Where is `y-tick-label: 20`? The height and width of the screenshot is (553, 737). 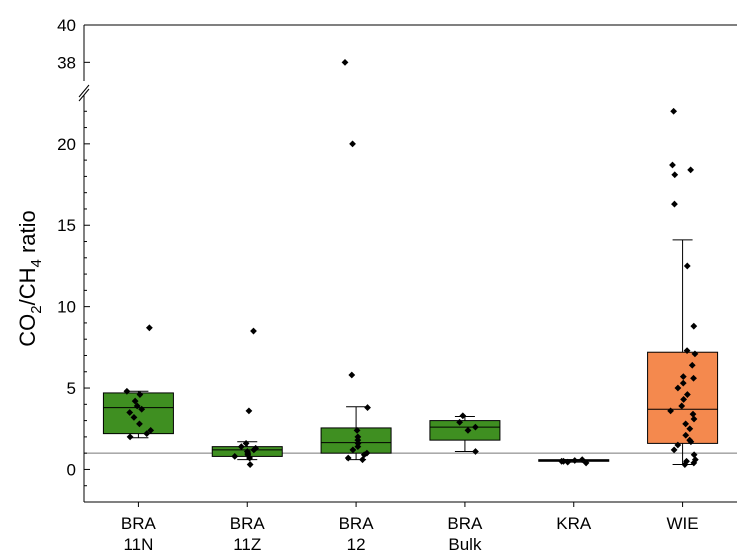 y-tick-label: 20 is located at coordinates (66, 144).